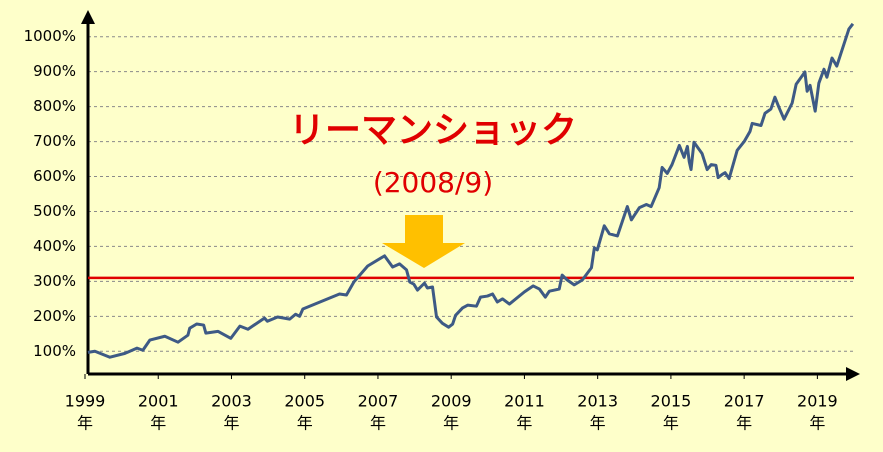 This screenshot has width=883, height=452. What do you see at coordinates (54, 316) in the screenshot?
I see `y-tick-label: 200%` at bounding box center [54, 316].